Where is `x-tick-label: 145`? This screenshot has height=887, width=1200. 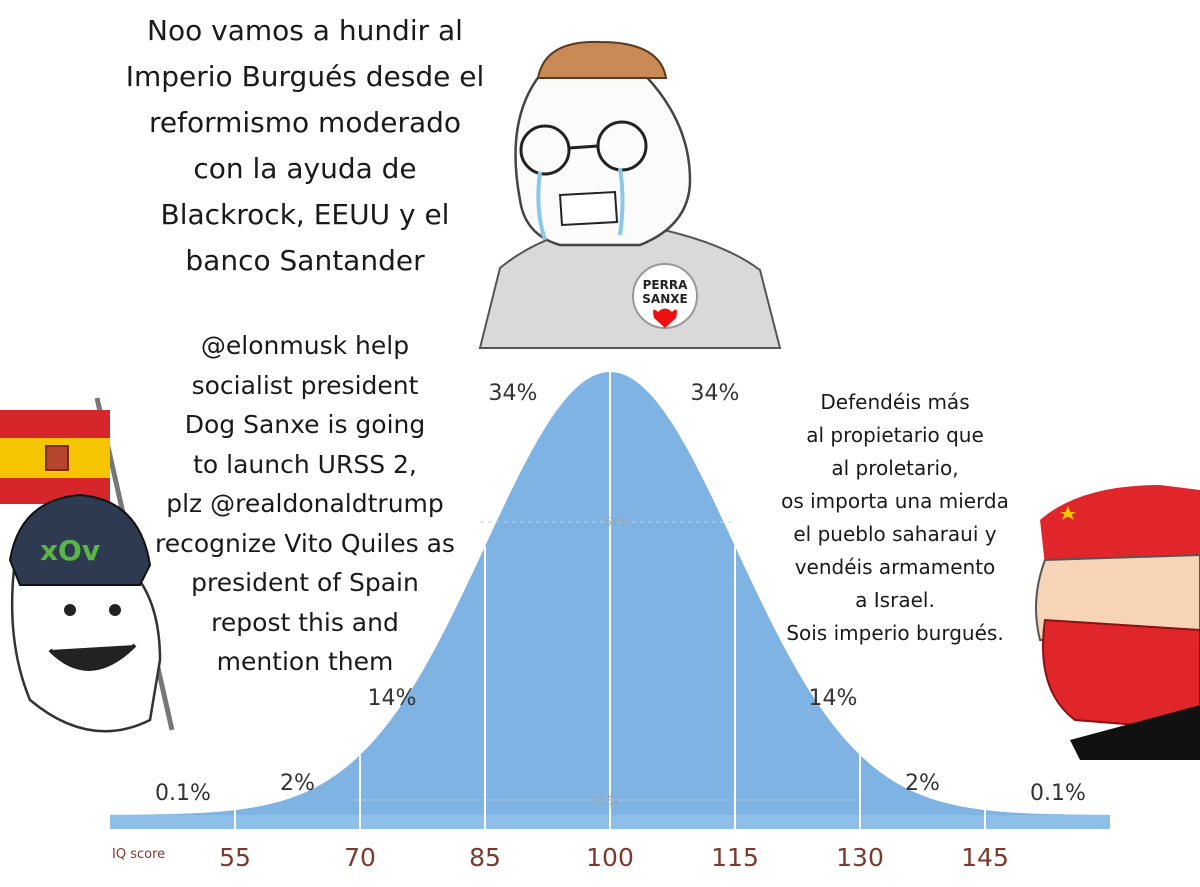 x-tick-label: 145 is located at coordinates (985, 857).